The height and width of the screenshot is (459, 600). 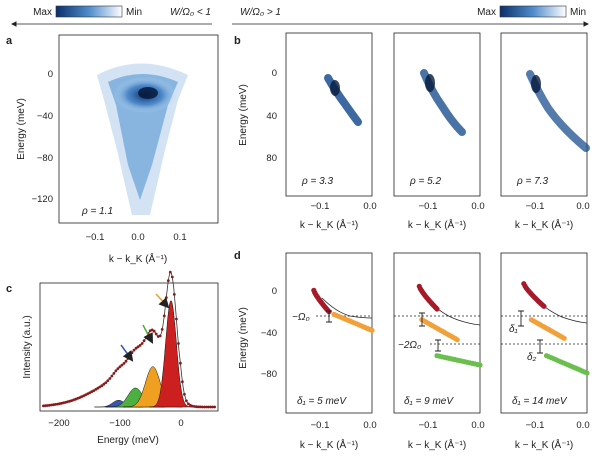 What do you see at coordinates (271, 116) in the screenshot?
I see `panel-b-ytick: 40` at bounding box center [271, 116].